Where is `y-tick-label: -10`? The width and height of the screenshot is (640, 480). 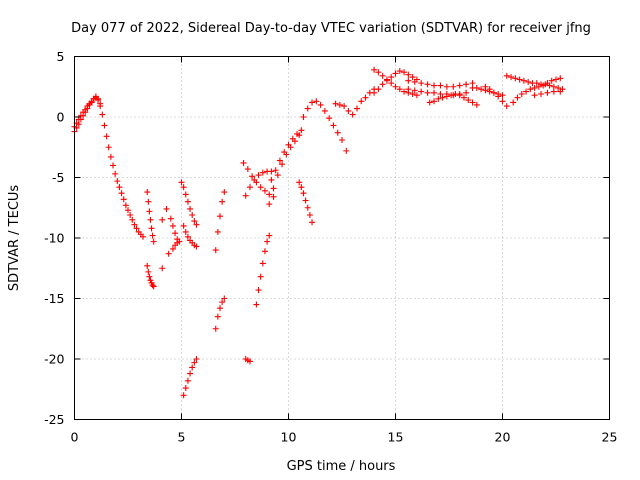
y-tick-label: -10 is located at coordinates (54, 238).